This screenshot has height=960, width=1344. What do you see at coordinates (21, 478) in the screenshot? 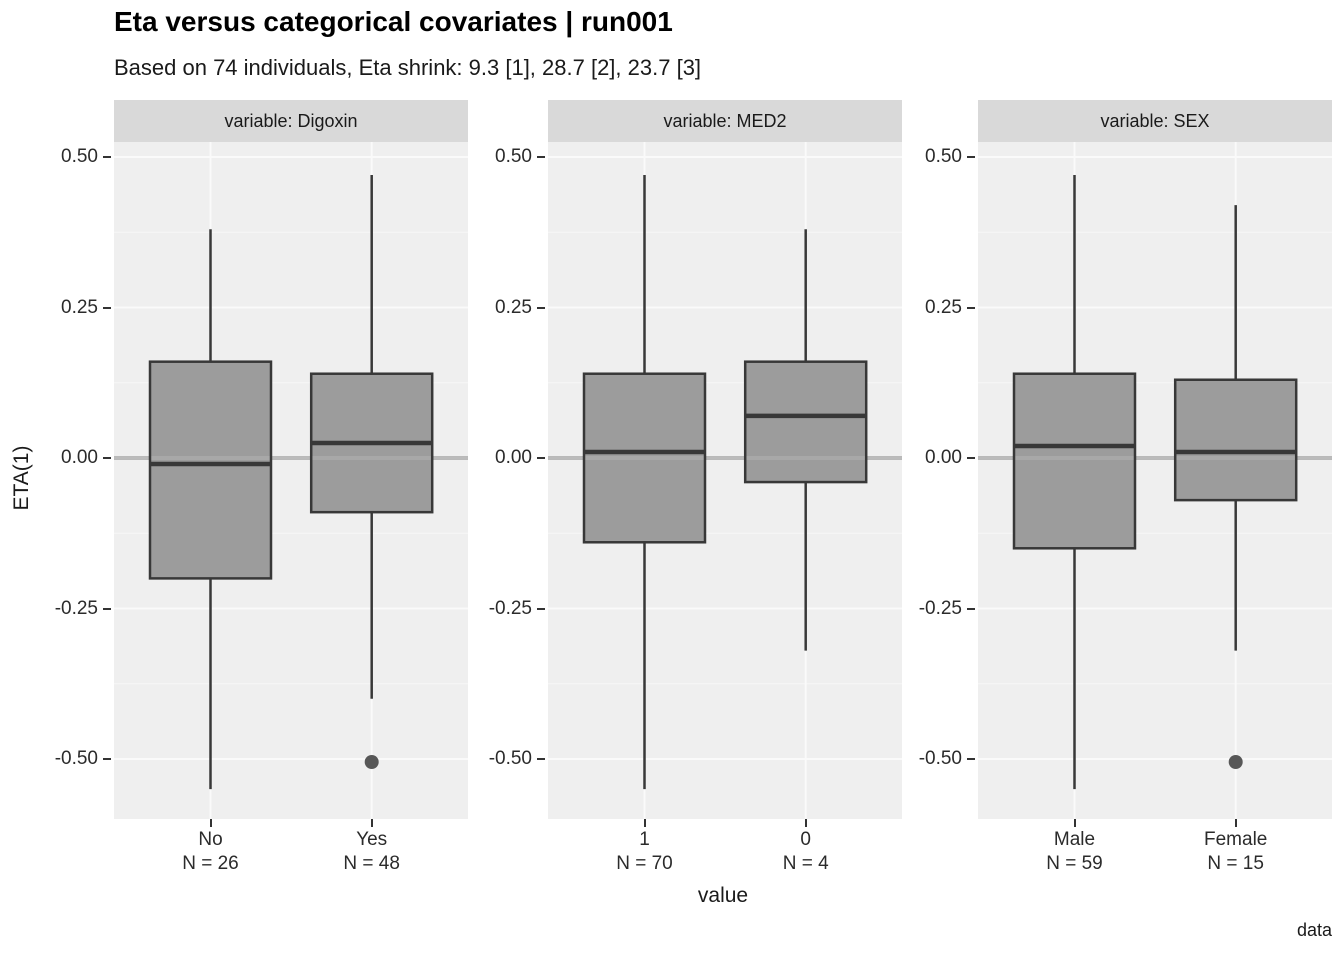
I see `y-axis-title: ETA(1)` at bounding box center [21, 478].